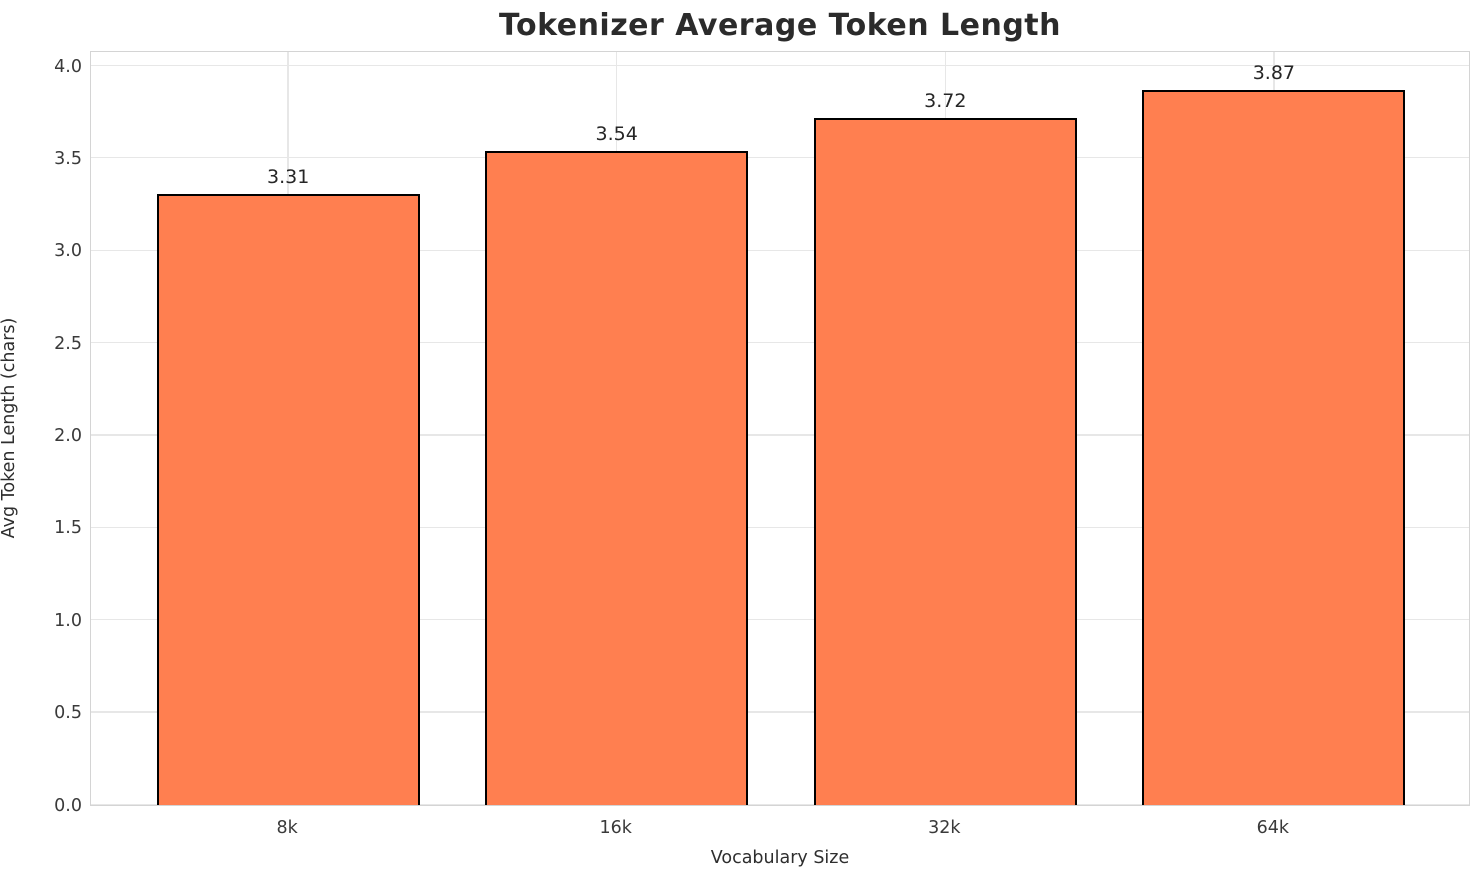 The height and width of the screenshot is (885, 1484). What do you see at coordinates (616, 134) in the screenshot?
I see `bar-value-label-16k: 3.54` at bounding box center [616, 134].